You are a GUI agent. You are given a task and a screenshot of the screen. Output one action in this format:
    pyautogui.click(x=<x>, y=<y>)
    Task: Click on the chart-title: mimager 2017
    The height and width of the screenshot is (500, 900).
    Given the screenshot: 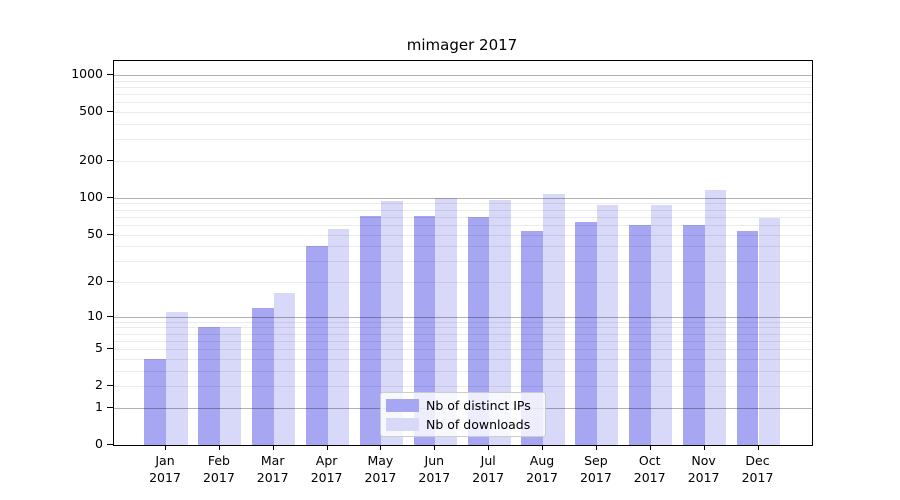 What is the action you would take?
    pyautogui.click(x=462, y=45)
    